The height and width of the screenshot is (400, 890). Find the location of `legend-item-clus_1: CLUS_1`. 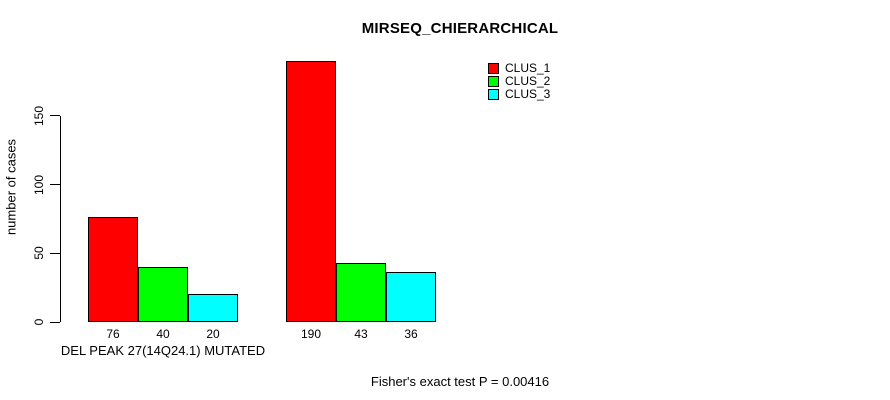

legend-item-clus_1: CLUS_1 is located at coordinates (519, 68).